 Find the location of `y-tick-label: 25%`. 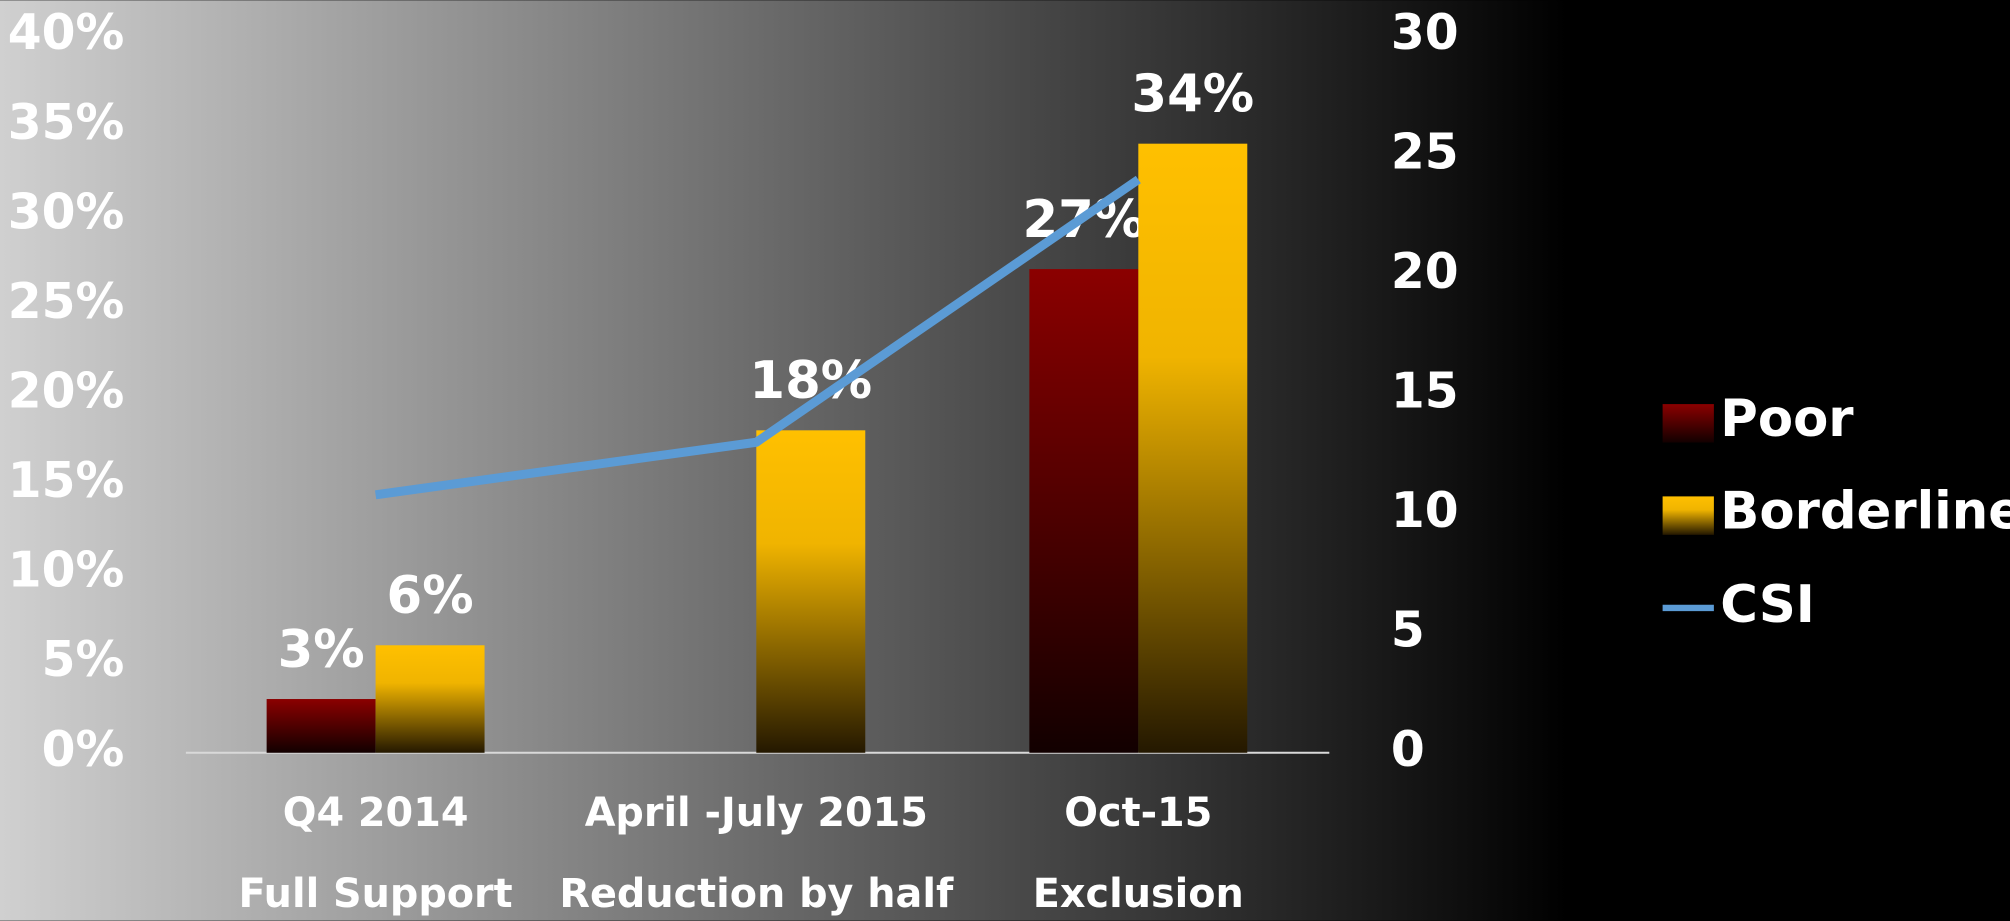

y-tick-label: 25% is located at coordinates (66, 302).